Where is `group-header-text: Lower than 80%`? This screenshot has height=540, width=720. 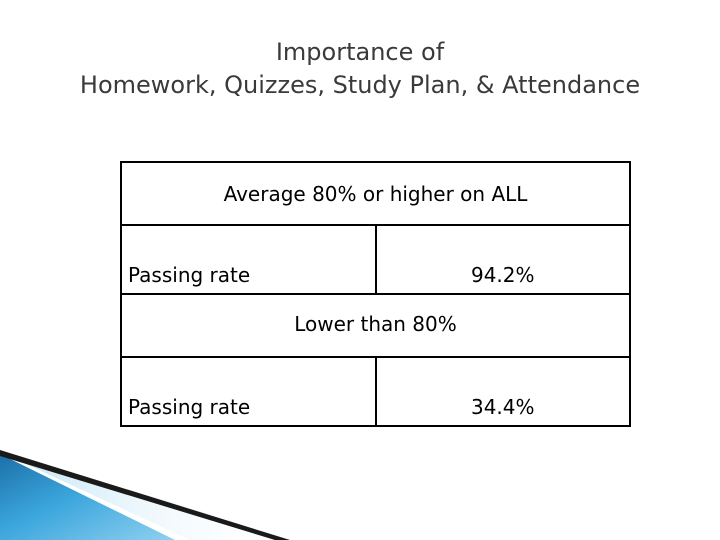 group-header-text: Lower than 80% is located at coordinates (375, 323).